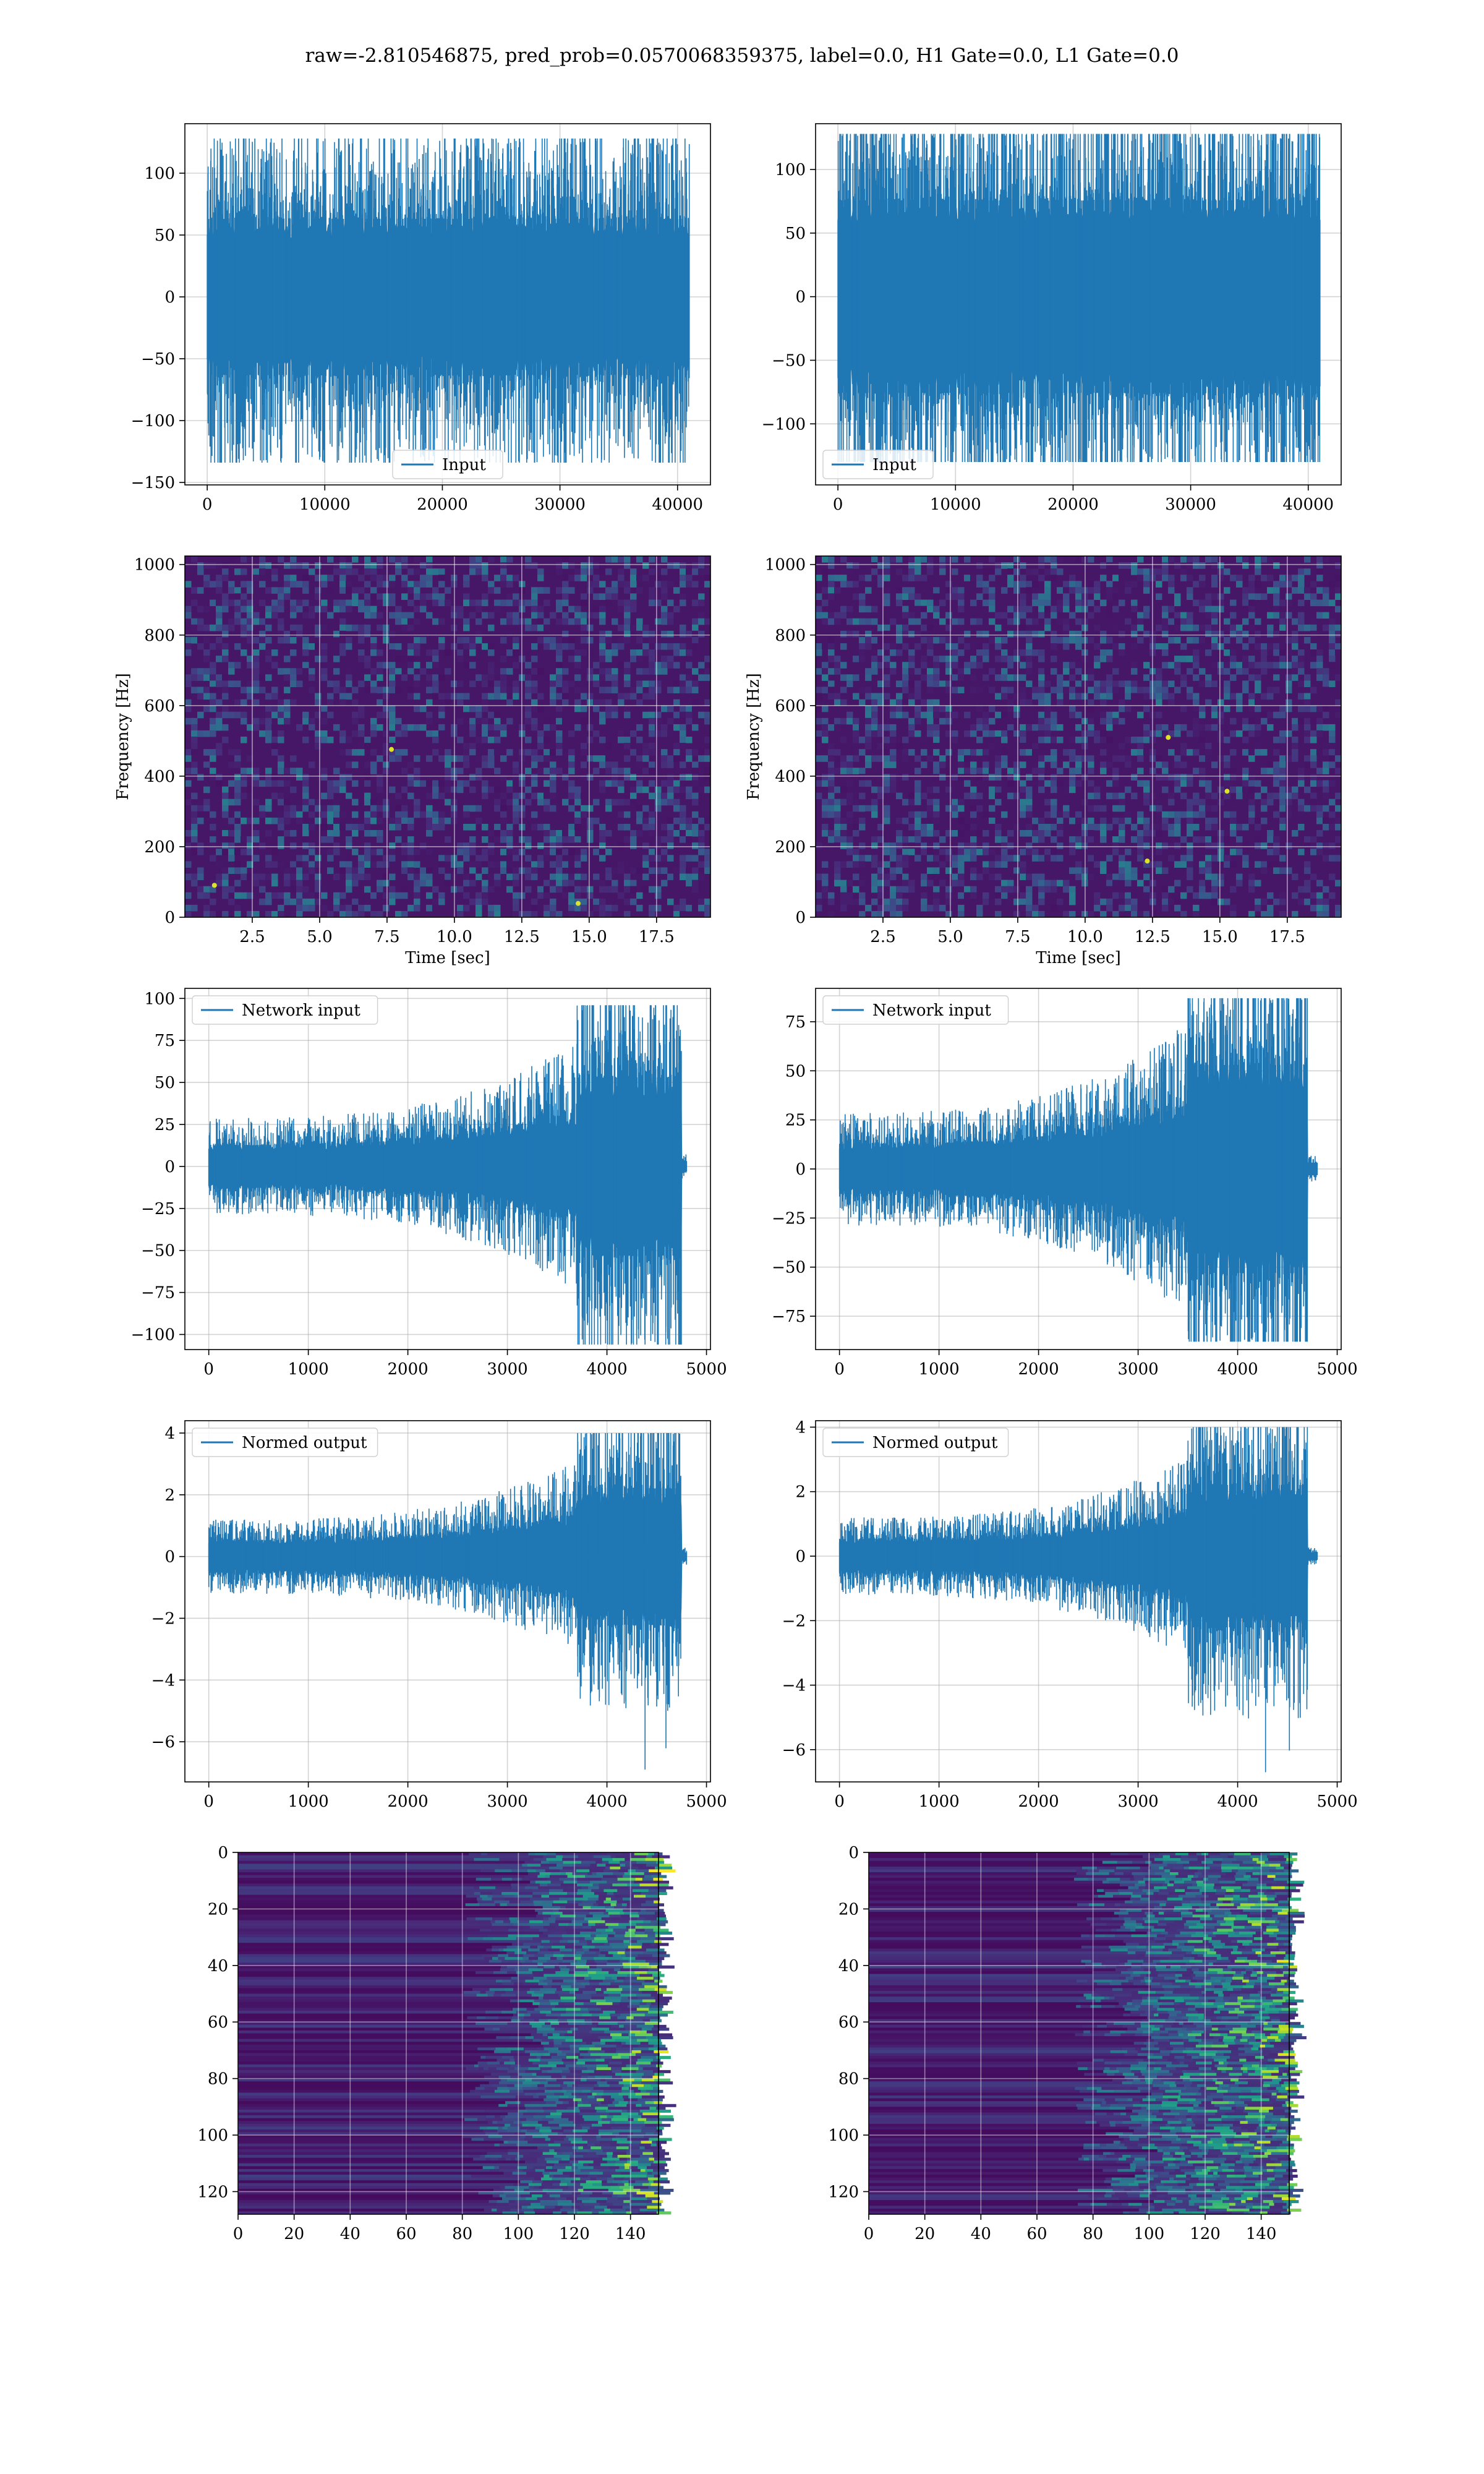  Describe the element at coordinates (1168, 738) in the screenshot. I see `spectrogram-hotspot` at that location.